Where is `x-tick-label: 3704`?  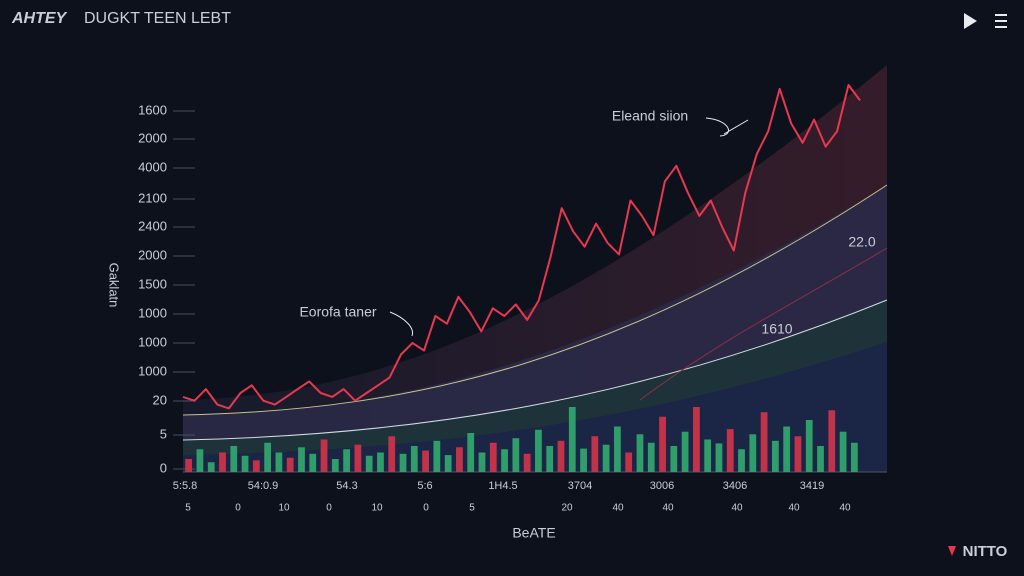
x-tick-label: 3704 is located at coordinates (580, 486).